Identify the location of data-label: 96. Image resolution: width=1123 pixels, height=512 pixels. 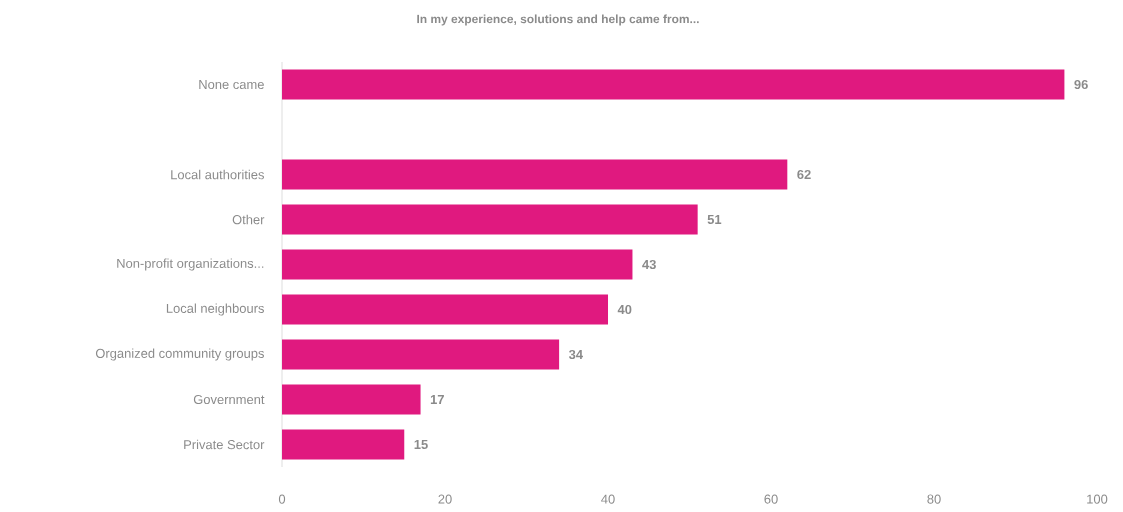
(1081, 84).